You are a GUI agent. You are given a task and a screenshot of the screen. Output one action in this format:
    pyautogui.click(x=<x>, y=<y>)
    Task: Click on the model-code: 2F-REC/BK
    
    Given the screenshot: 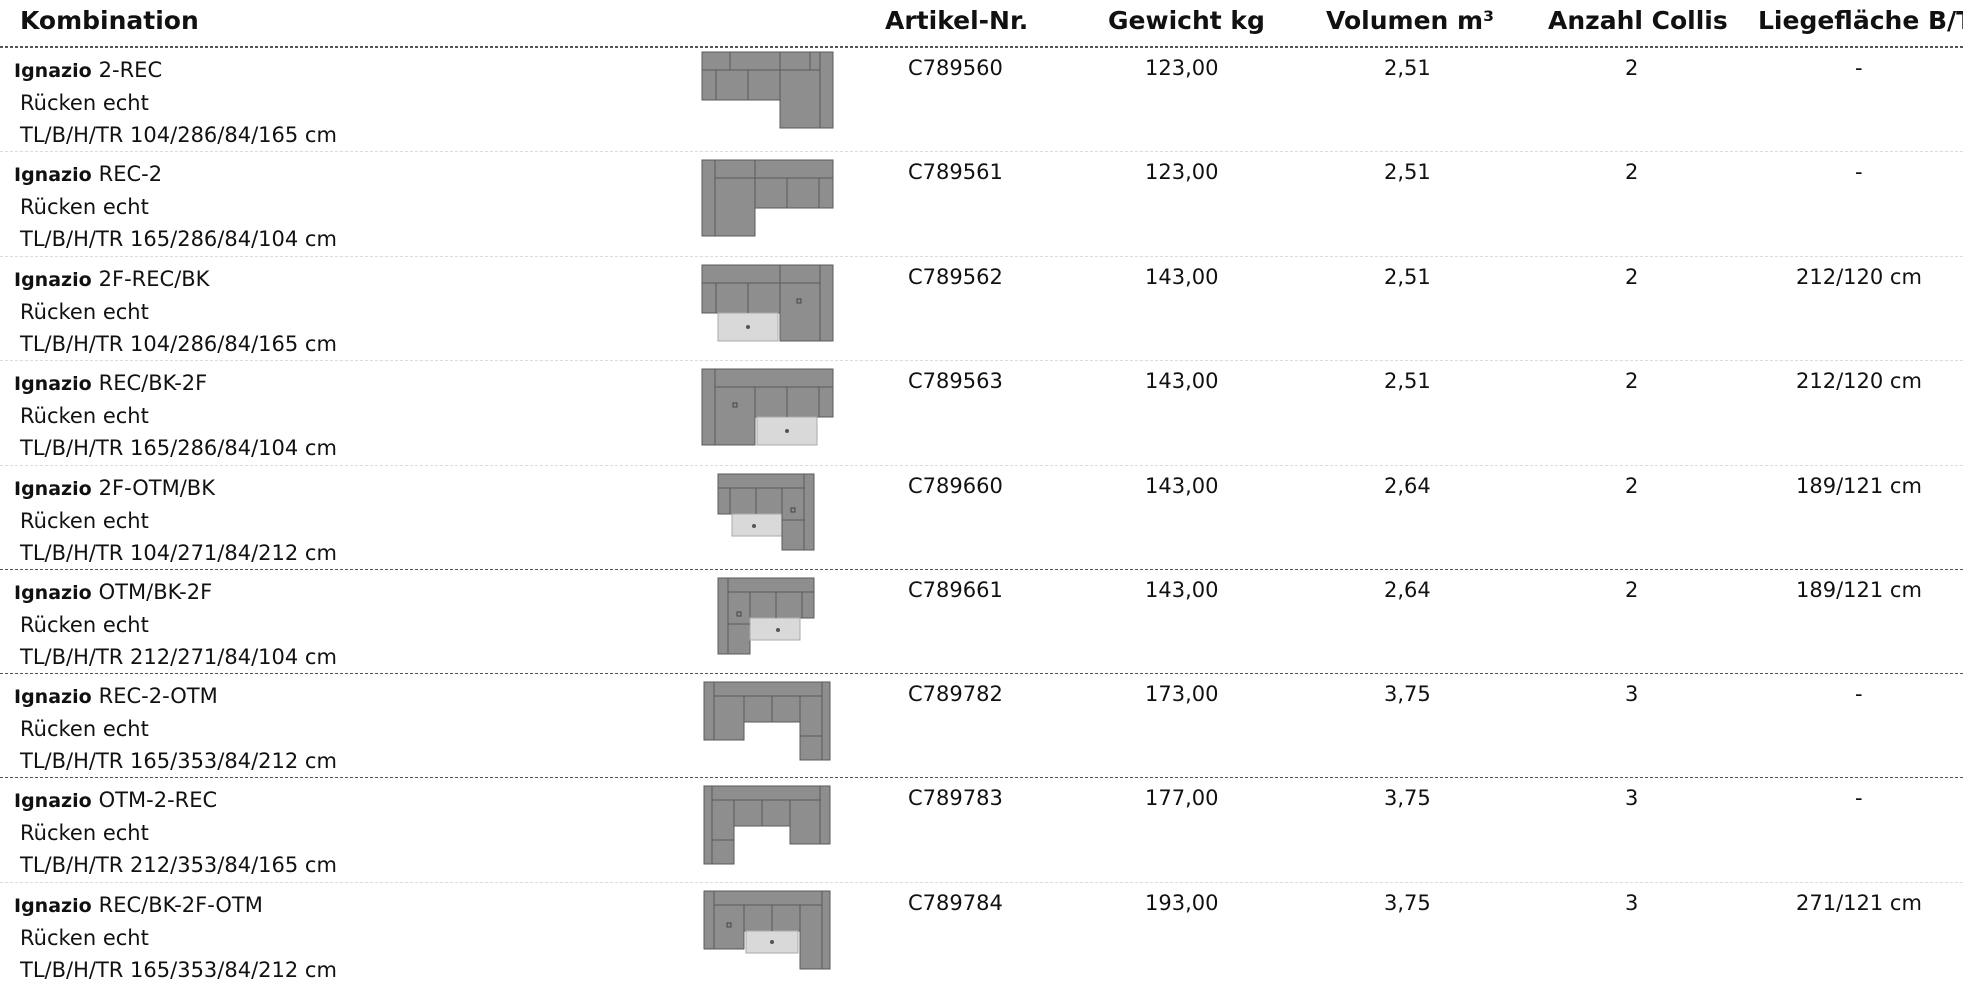 What is the action you would take?
    pyautogui.click(x=154, y=279)
    